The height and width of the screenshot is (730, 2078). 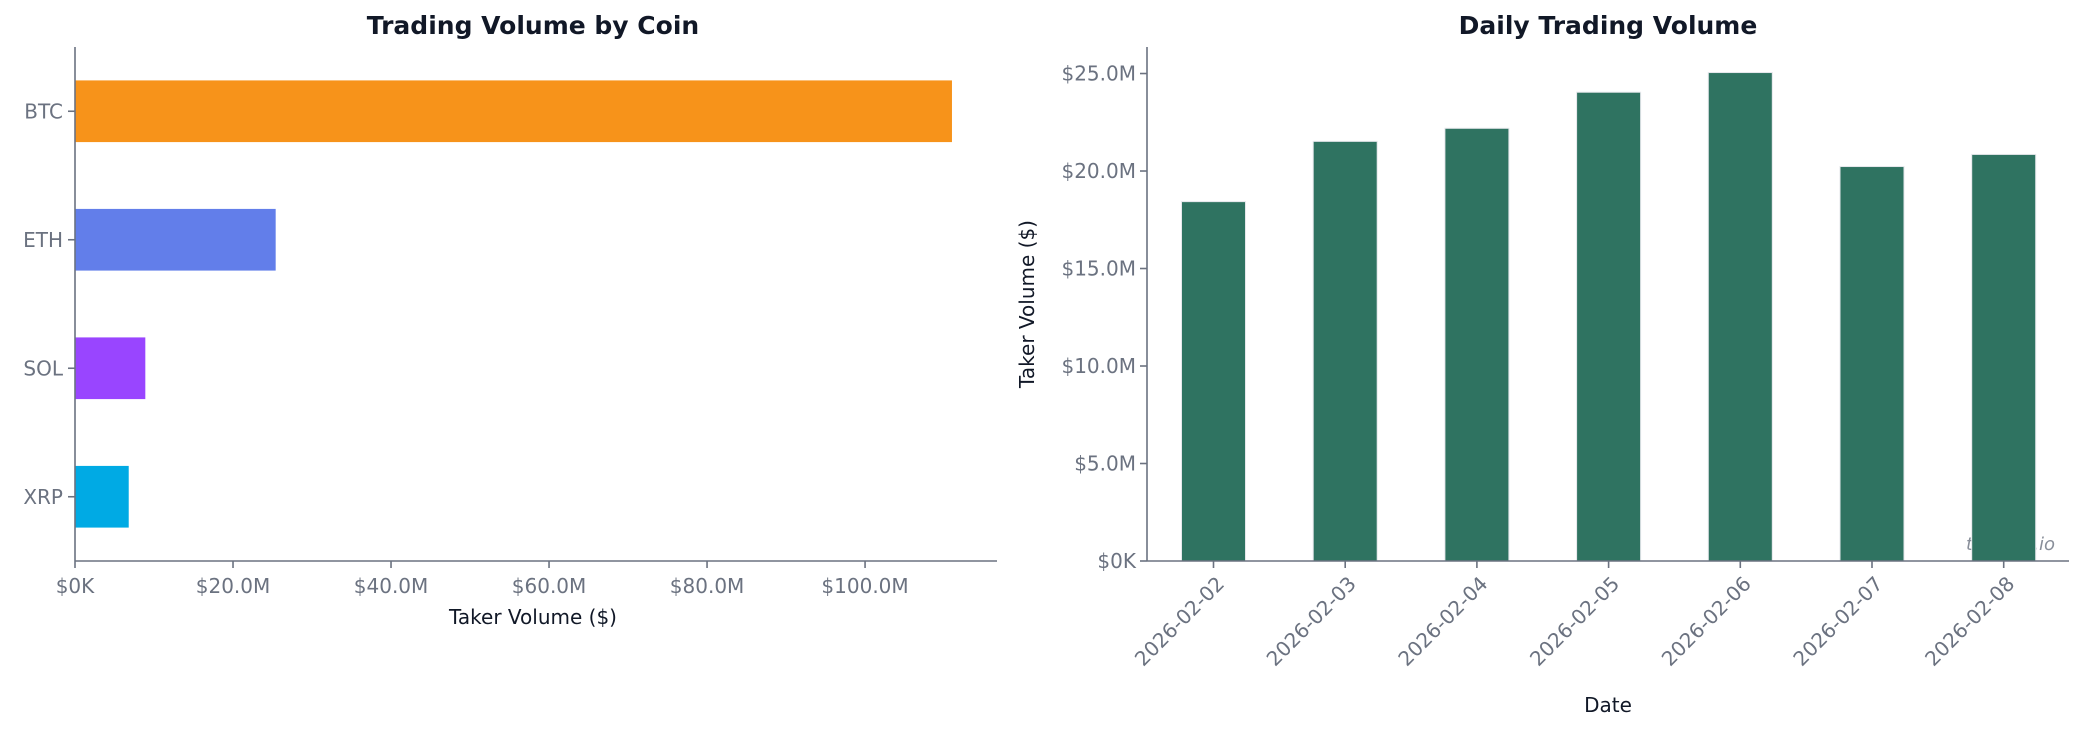 I want to click on x-tick-label: 2026-02-03, so click(x=1311, y=621).